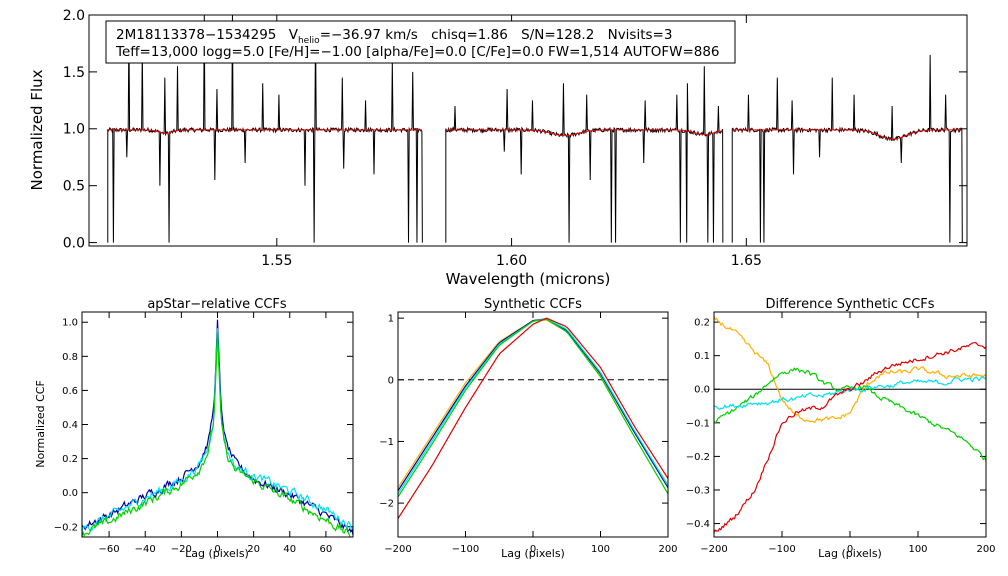  What do you see at coordinates (702, 323) in the screenshot?
I see `difference-ytick-label: 0.2` at bounding box center [702, 323].